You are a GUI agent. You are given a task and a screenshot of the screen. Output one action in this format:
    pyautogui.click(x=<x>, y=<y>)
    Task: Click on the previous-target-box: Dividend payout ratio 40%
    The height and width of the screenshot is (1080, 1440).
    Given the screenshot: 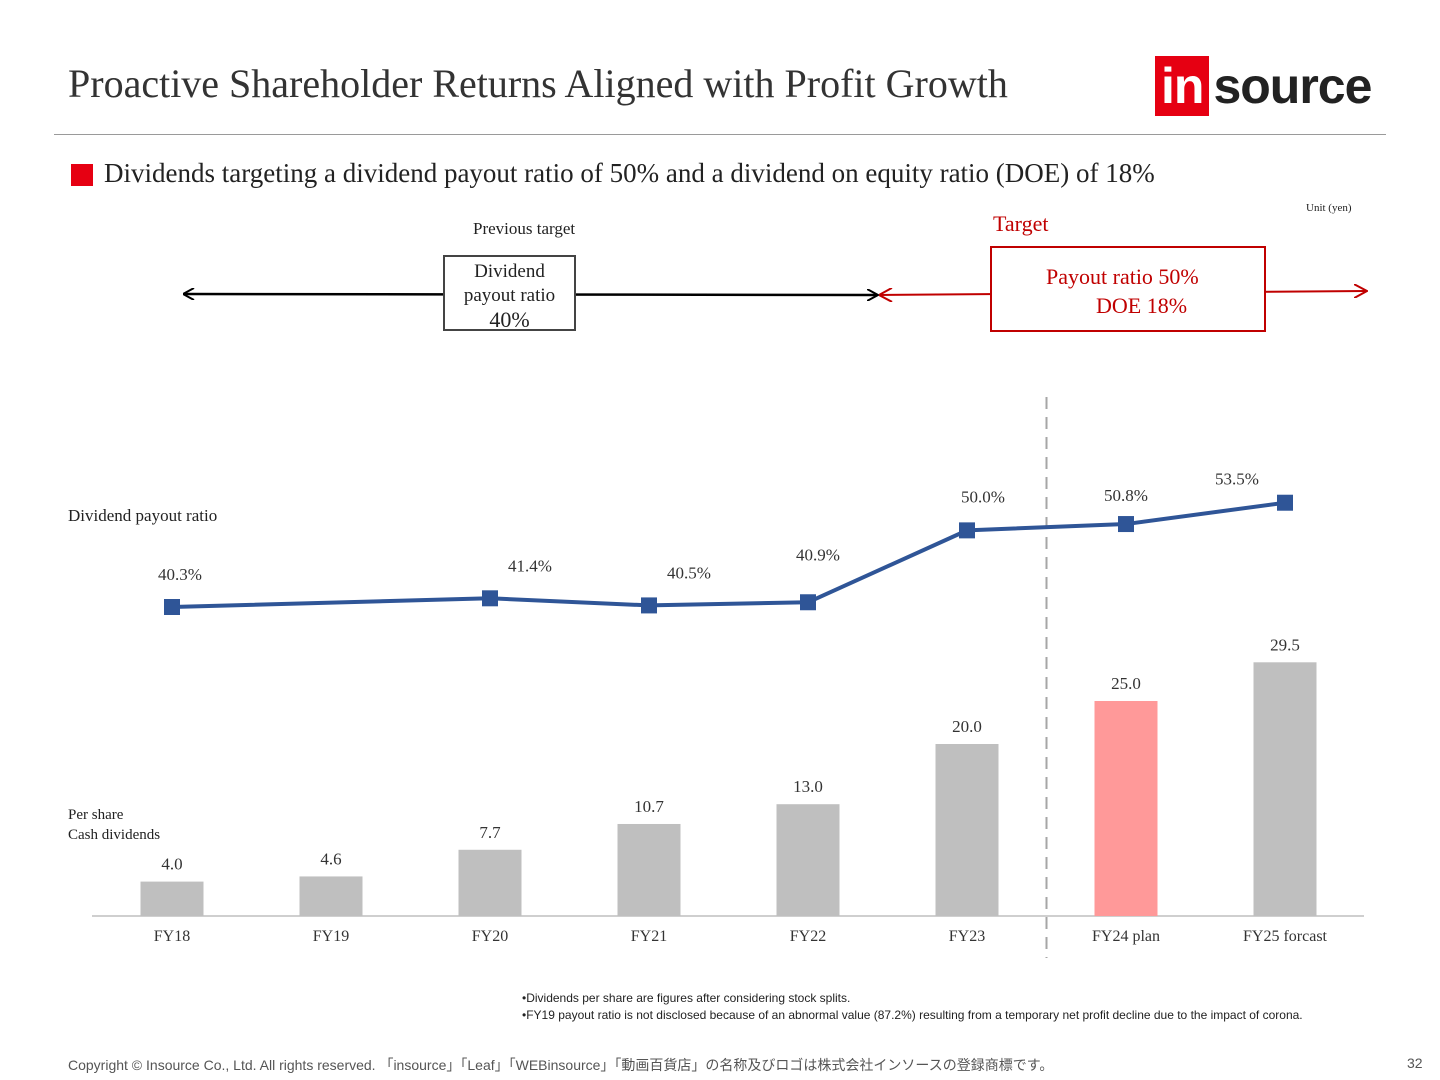 What is the action you would take?
    pyautogui.click(x=509, y=293)
    